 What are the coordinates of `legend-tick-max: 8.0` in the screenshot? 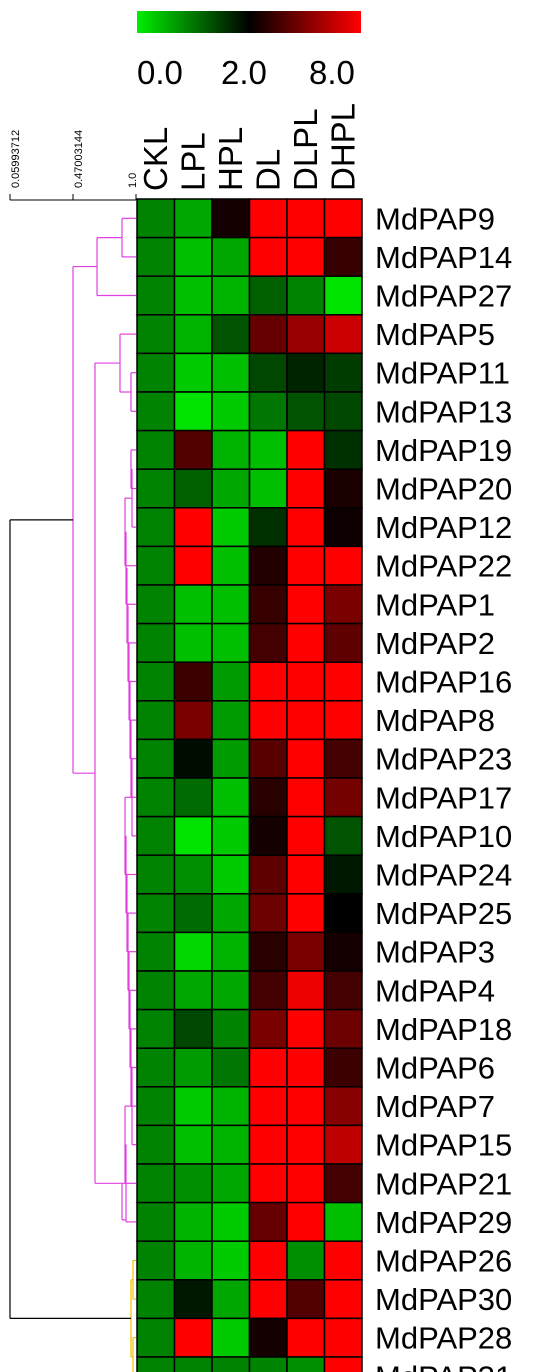 It's located at (332, 72).